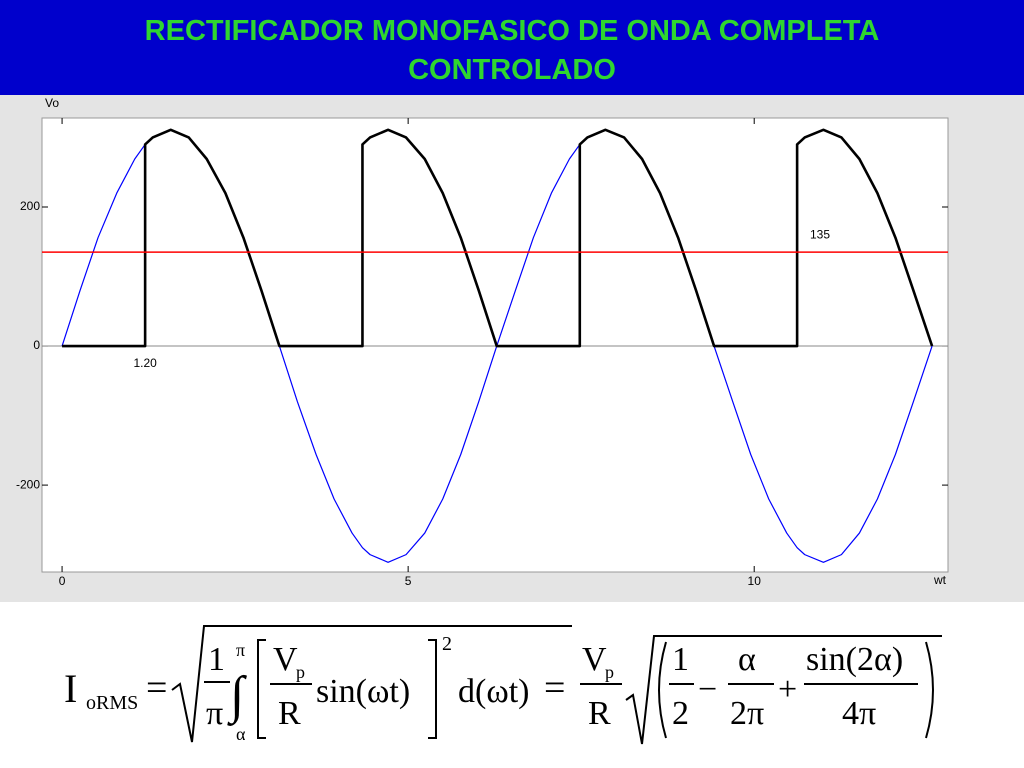  I want to click on formula-text: sin(2α), so click(854, 659).